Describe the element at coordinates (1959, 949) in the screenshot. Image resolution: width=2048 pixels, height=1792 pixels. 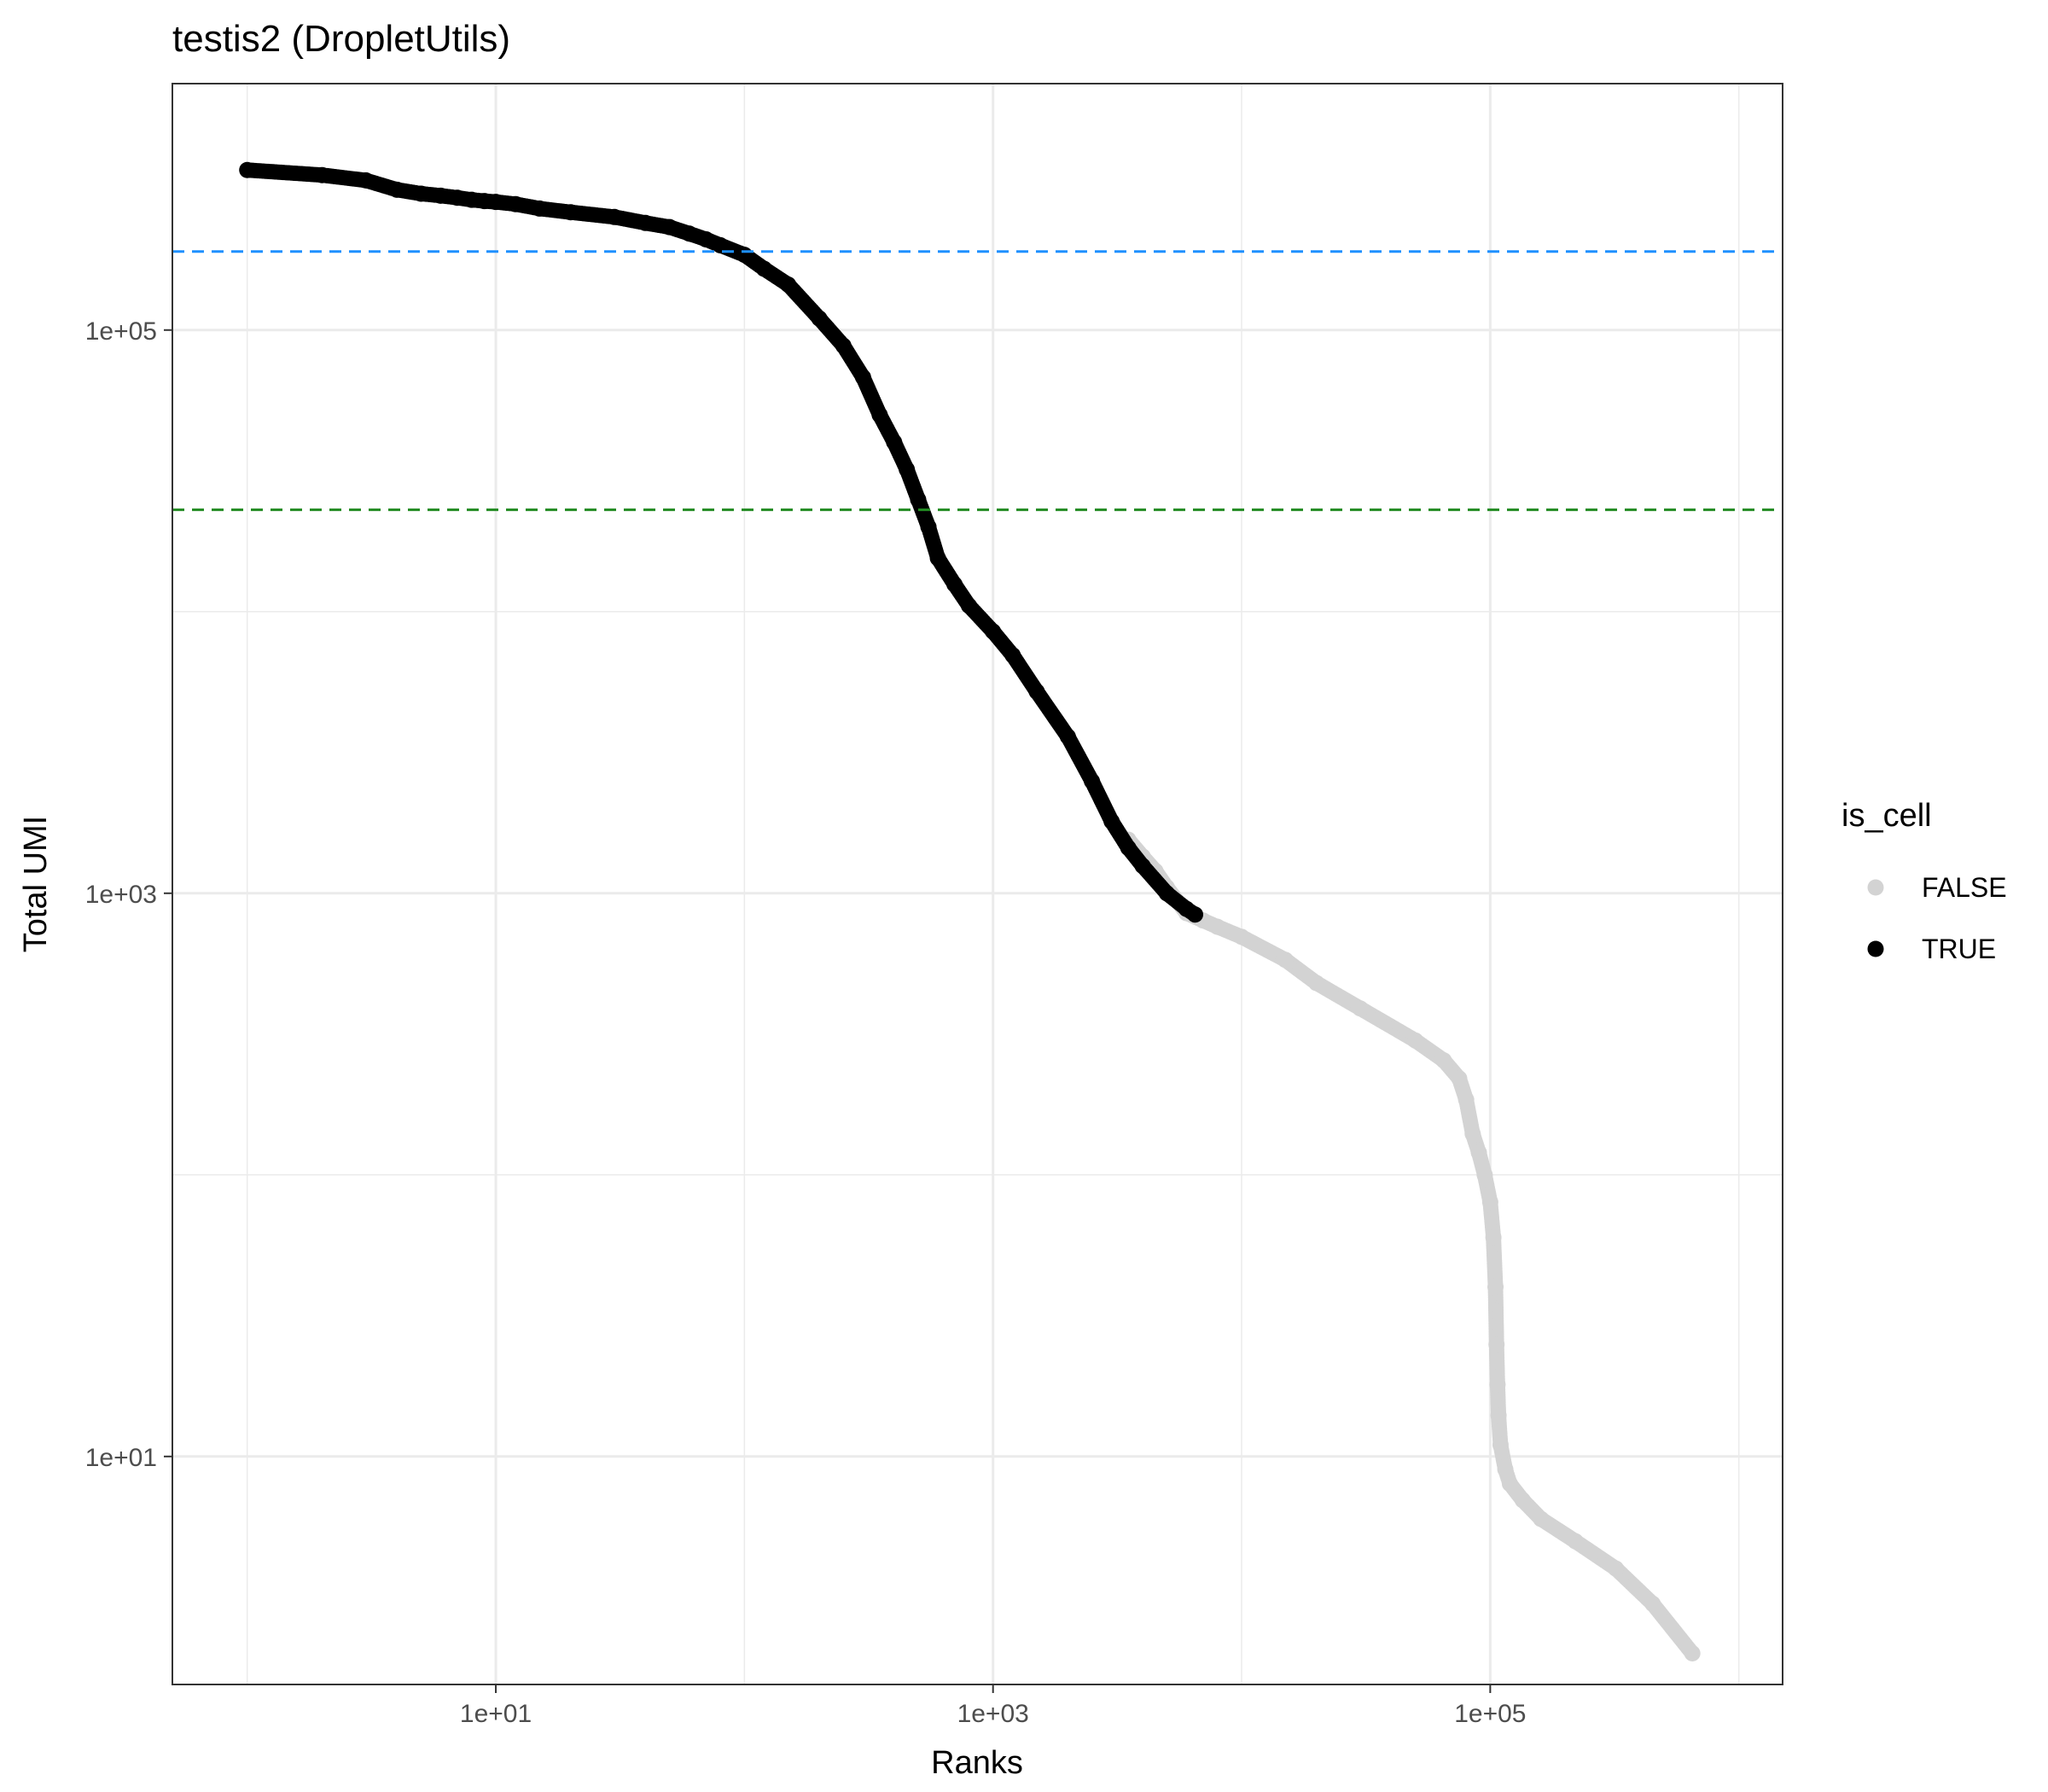
I see `legend-label-true: TRUE` at that location.